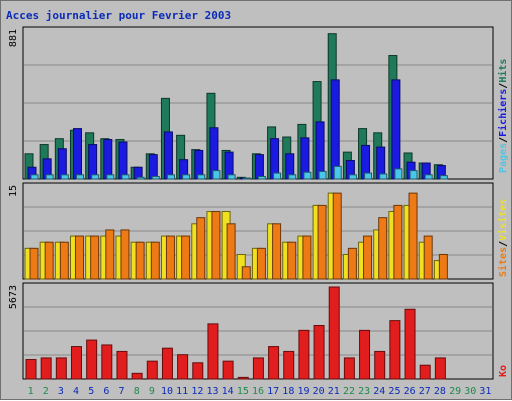 The height and width of the screenshot is (401, 512). I want to click on legend-pages-fichiers-hits-part: Fichiers, so click(503, 113).